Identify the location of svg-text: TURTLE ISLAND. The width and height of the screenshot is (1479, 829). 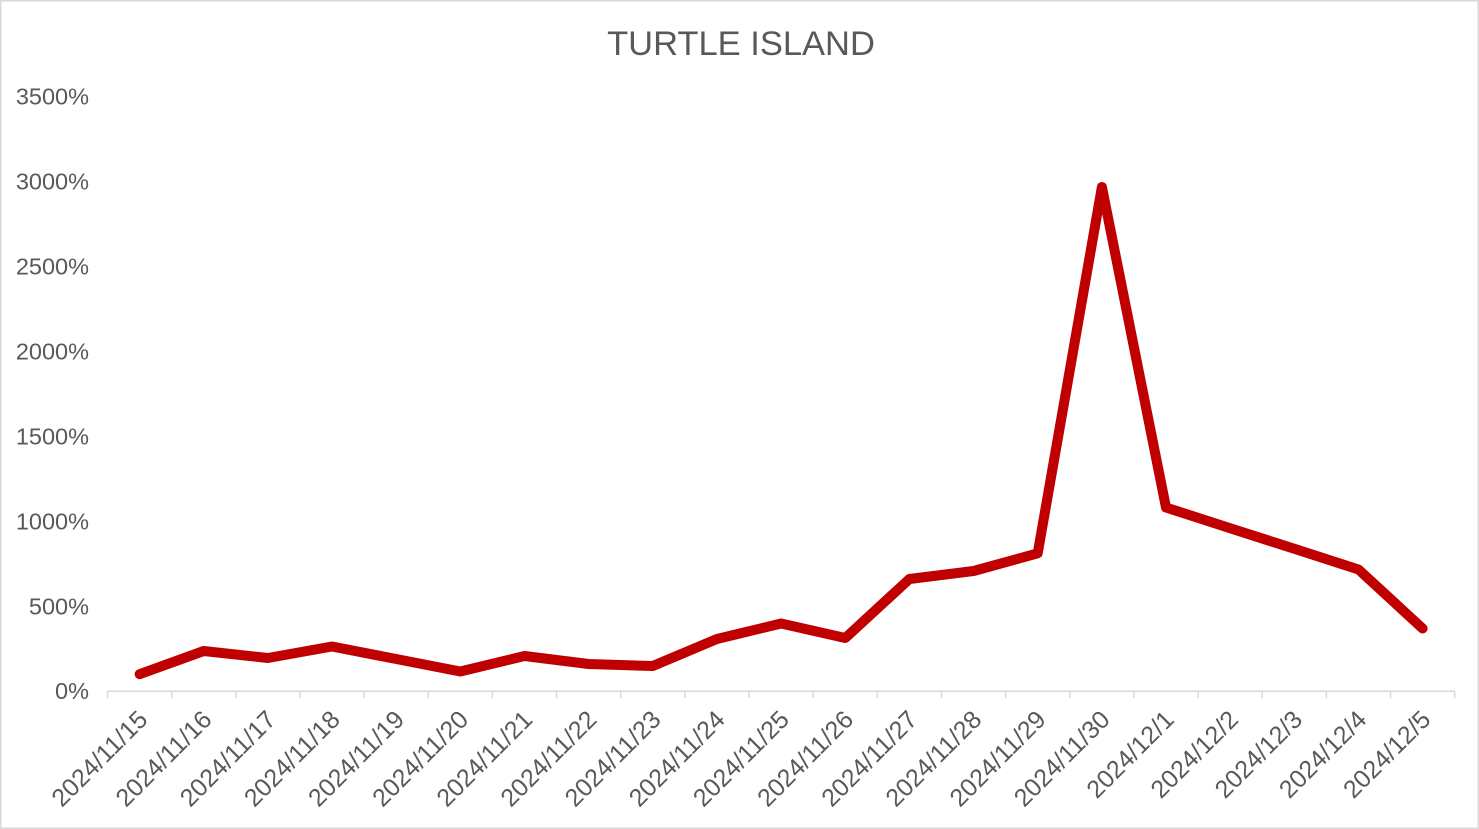
(741, 44).